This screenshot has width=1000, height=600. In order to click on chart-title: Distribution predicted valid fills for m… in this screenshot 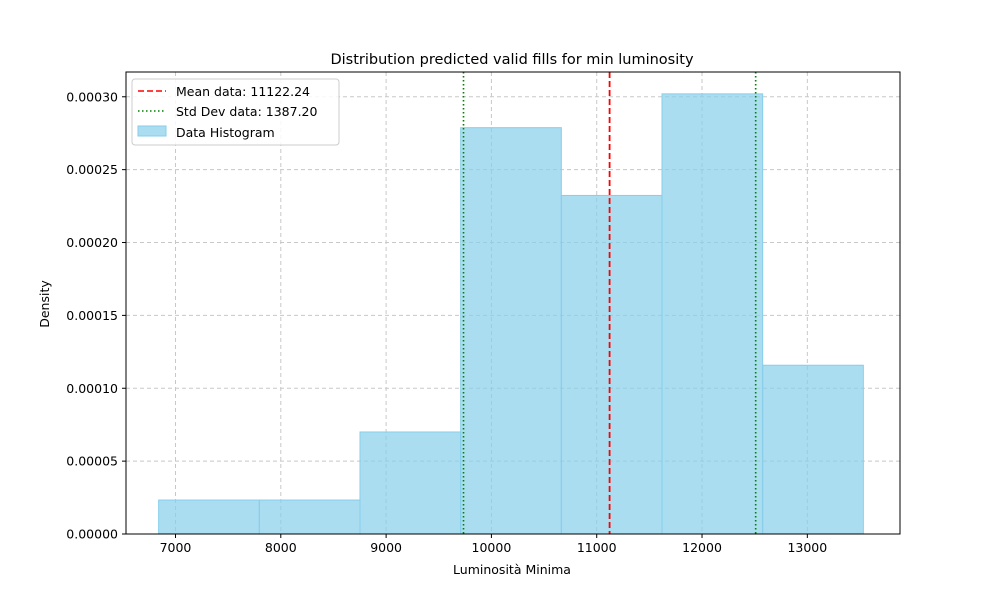, I will do `click(511, 60)`.